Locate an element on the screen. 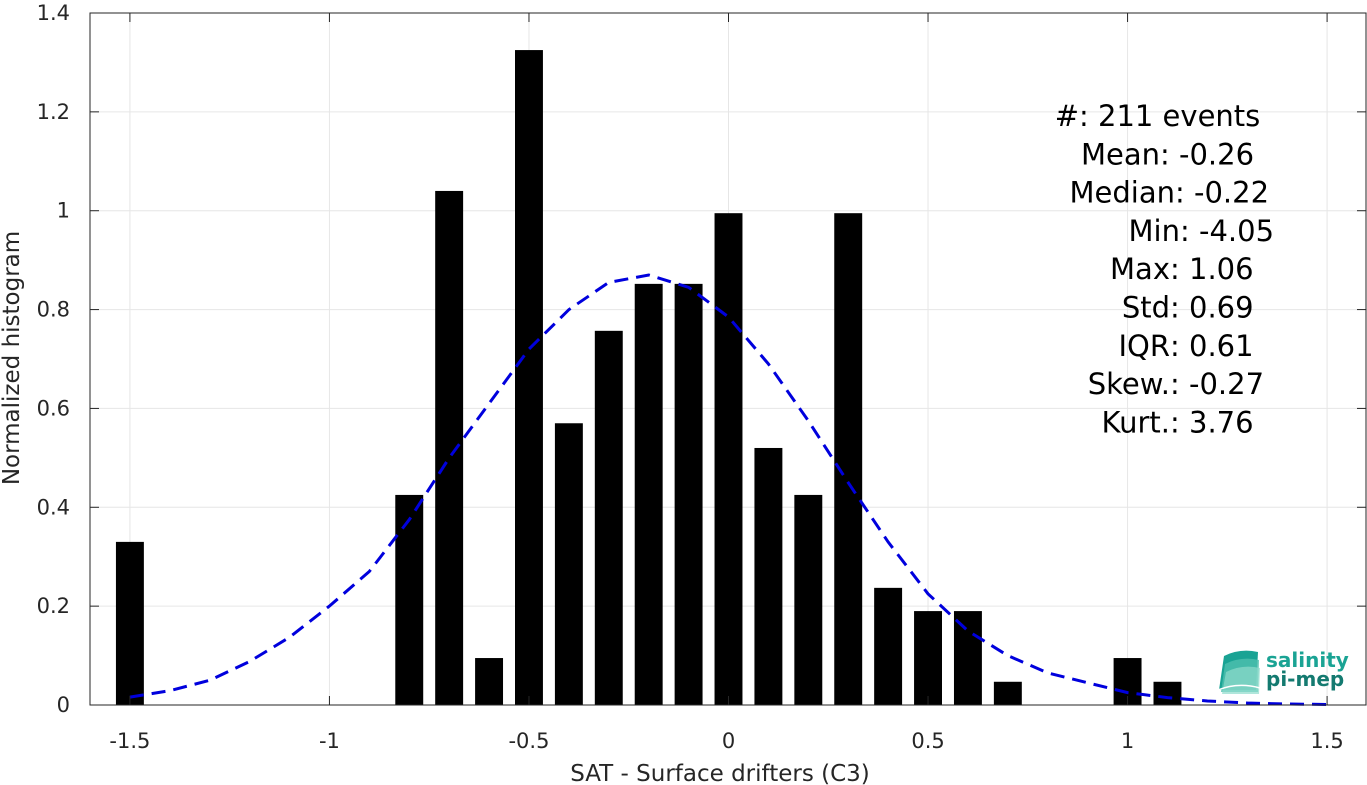 Image resolution: width=1367 pixels, height=785 pixels. salinity-pi-mep-logo: salinity pi-mep is located at coordinates (1283, 671).